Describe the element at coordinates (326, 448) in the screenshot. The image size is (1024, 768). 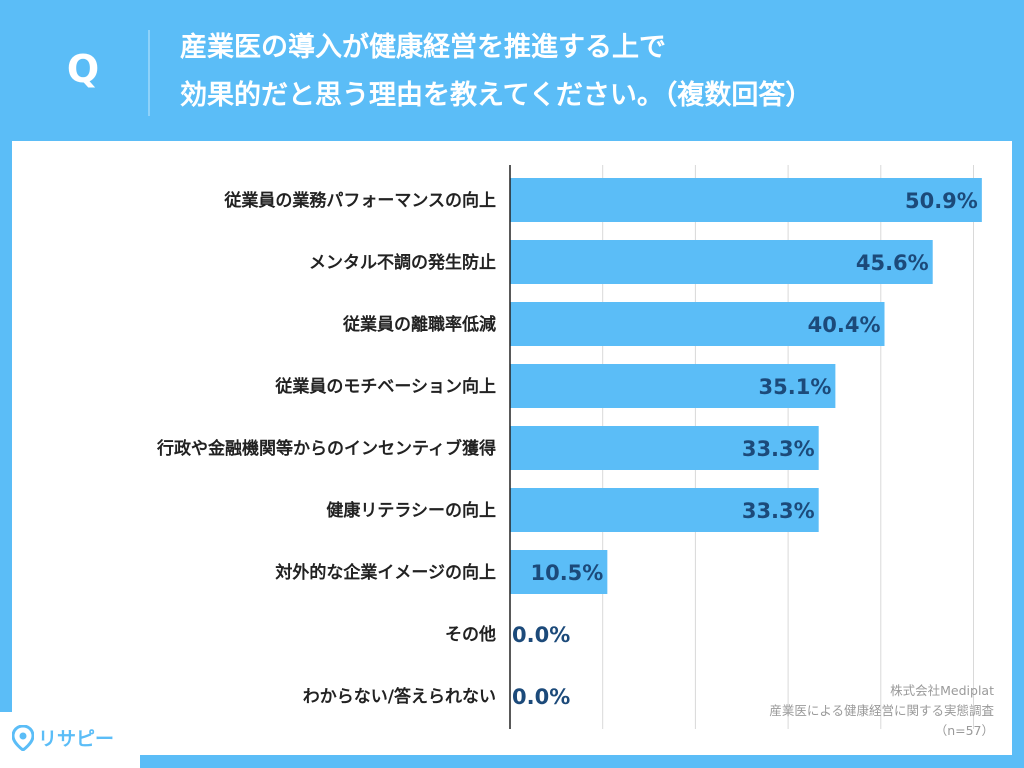
I see `category-label: 行政や金融機関等からのインセンティブ獲得` at that location.